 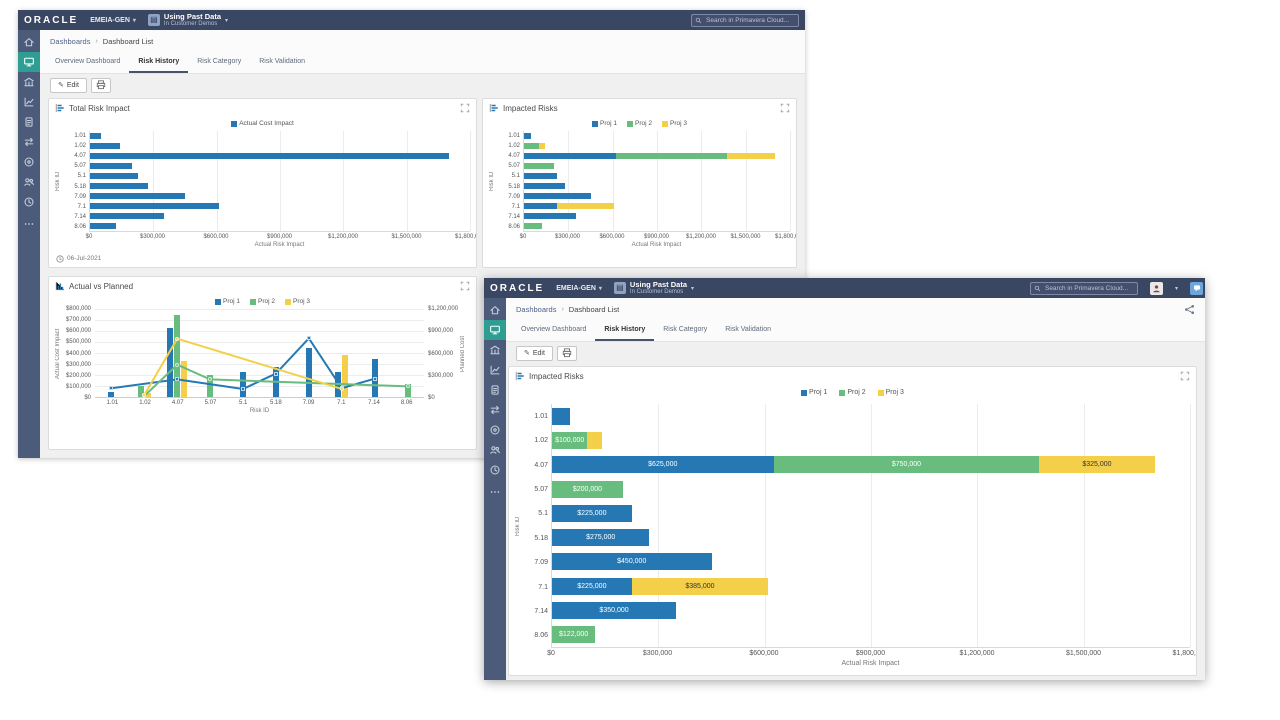 What do you see at coordinates (614, 611) in the screenshot?
I see `bar-segment: $350,000` at bounding box center [614, 611].